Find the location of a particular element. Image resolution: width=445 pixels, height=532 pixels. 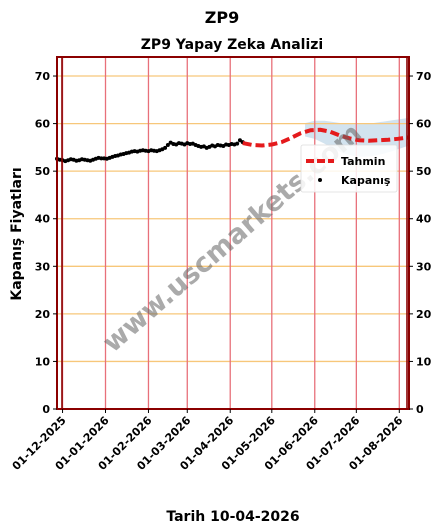

y-tick-left-60: 60 is located at coordinates (43, 124).